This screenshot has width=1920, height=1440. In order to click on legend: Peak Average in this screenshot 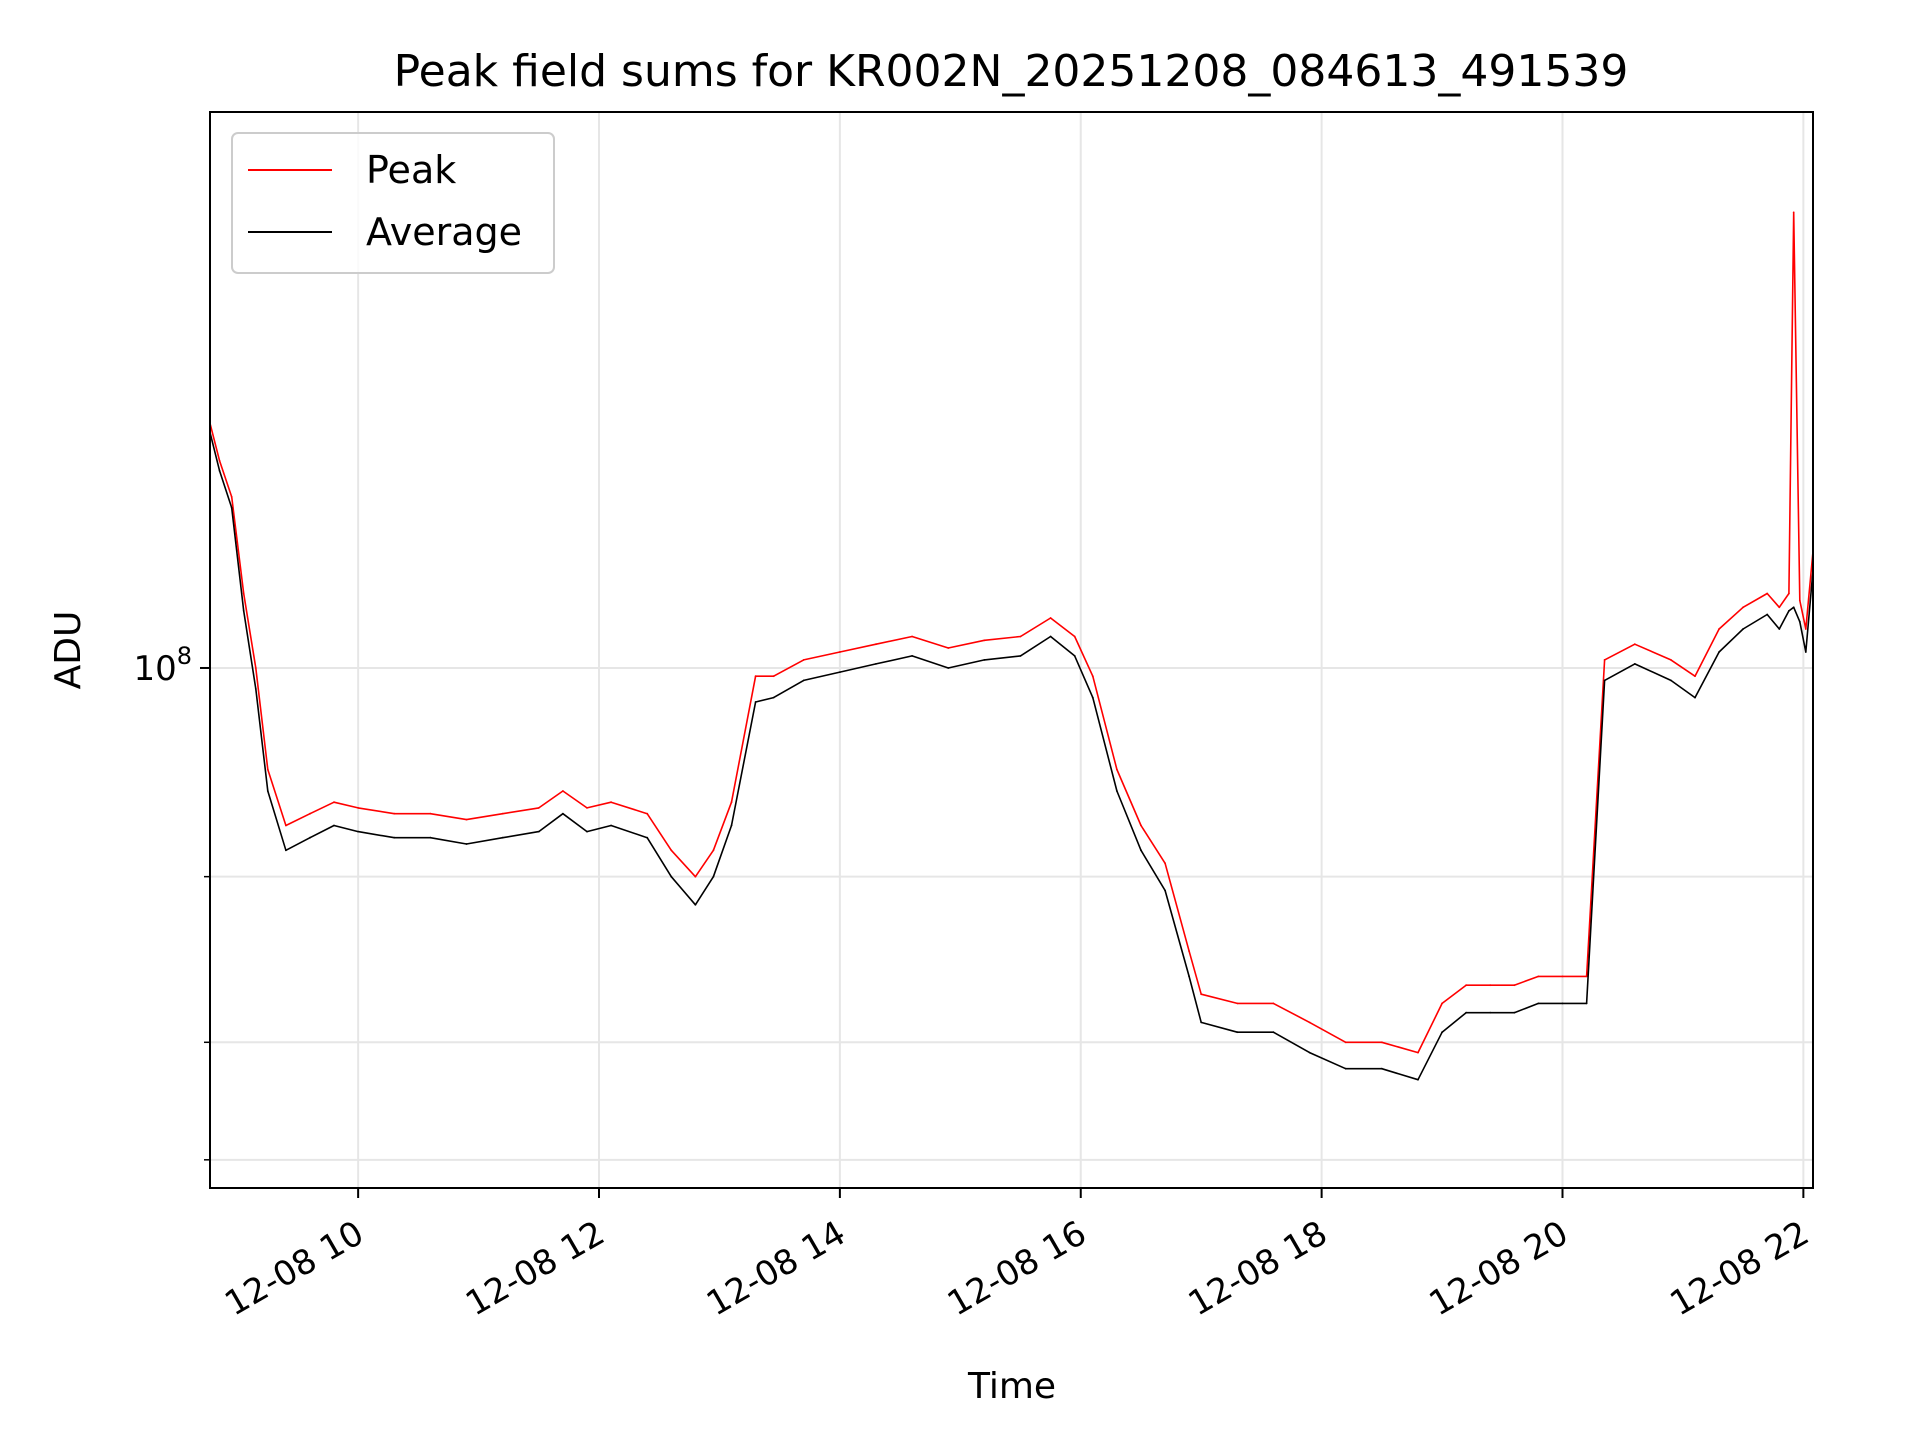, I will do `click(393, 203)`.